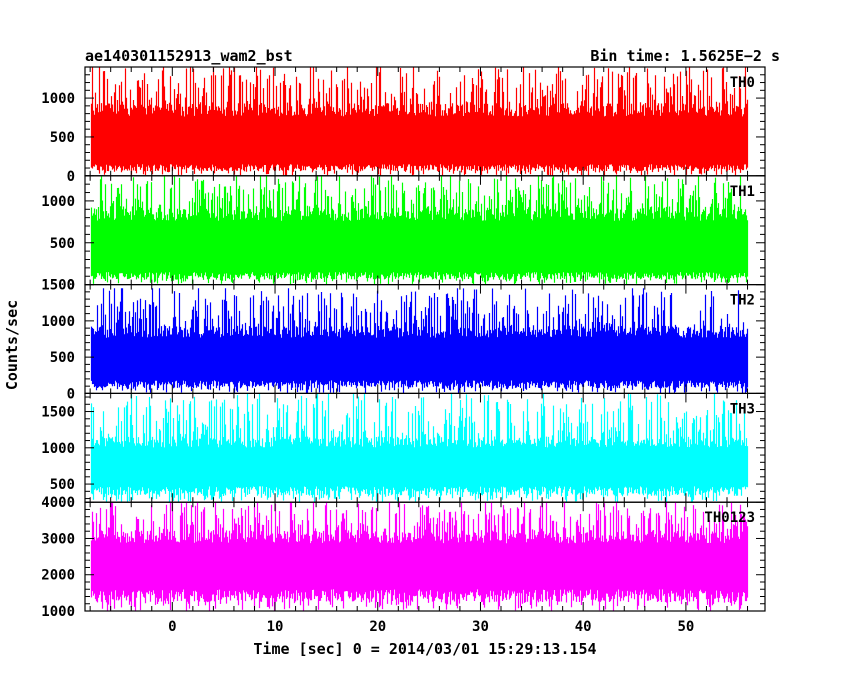  I want to click on x-axis-label: Time [sec] 0 = 2014/03/01 15:29:13.154, so click(424, 649).